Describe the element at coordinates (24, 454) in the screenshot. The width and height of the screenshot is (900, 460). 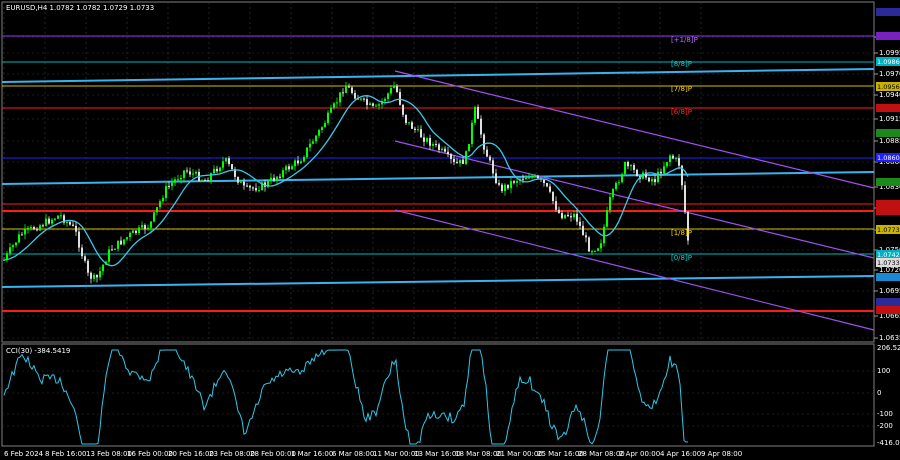
I see `time-tick-label: 6 Feb 2024` at that location.